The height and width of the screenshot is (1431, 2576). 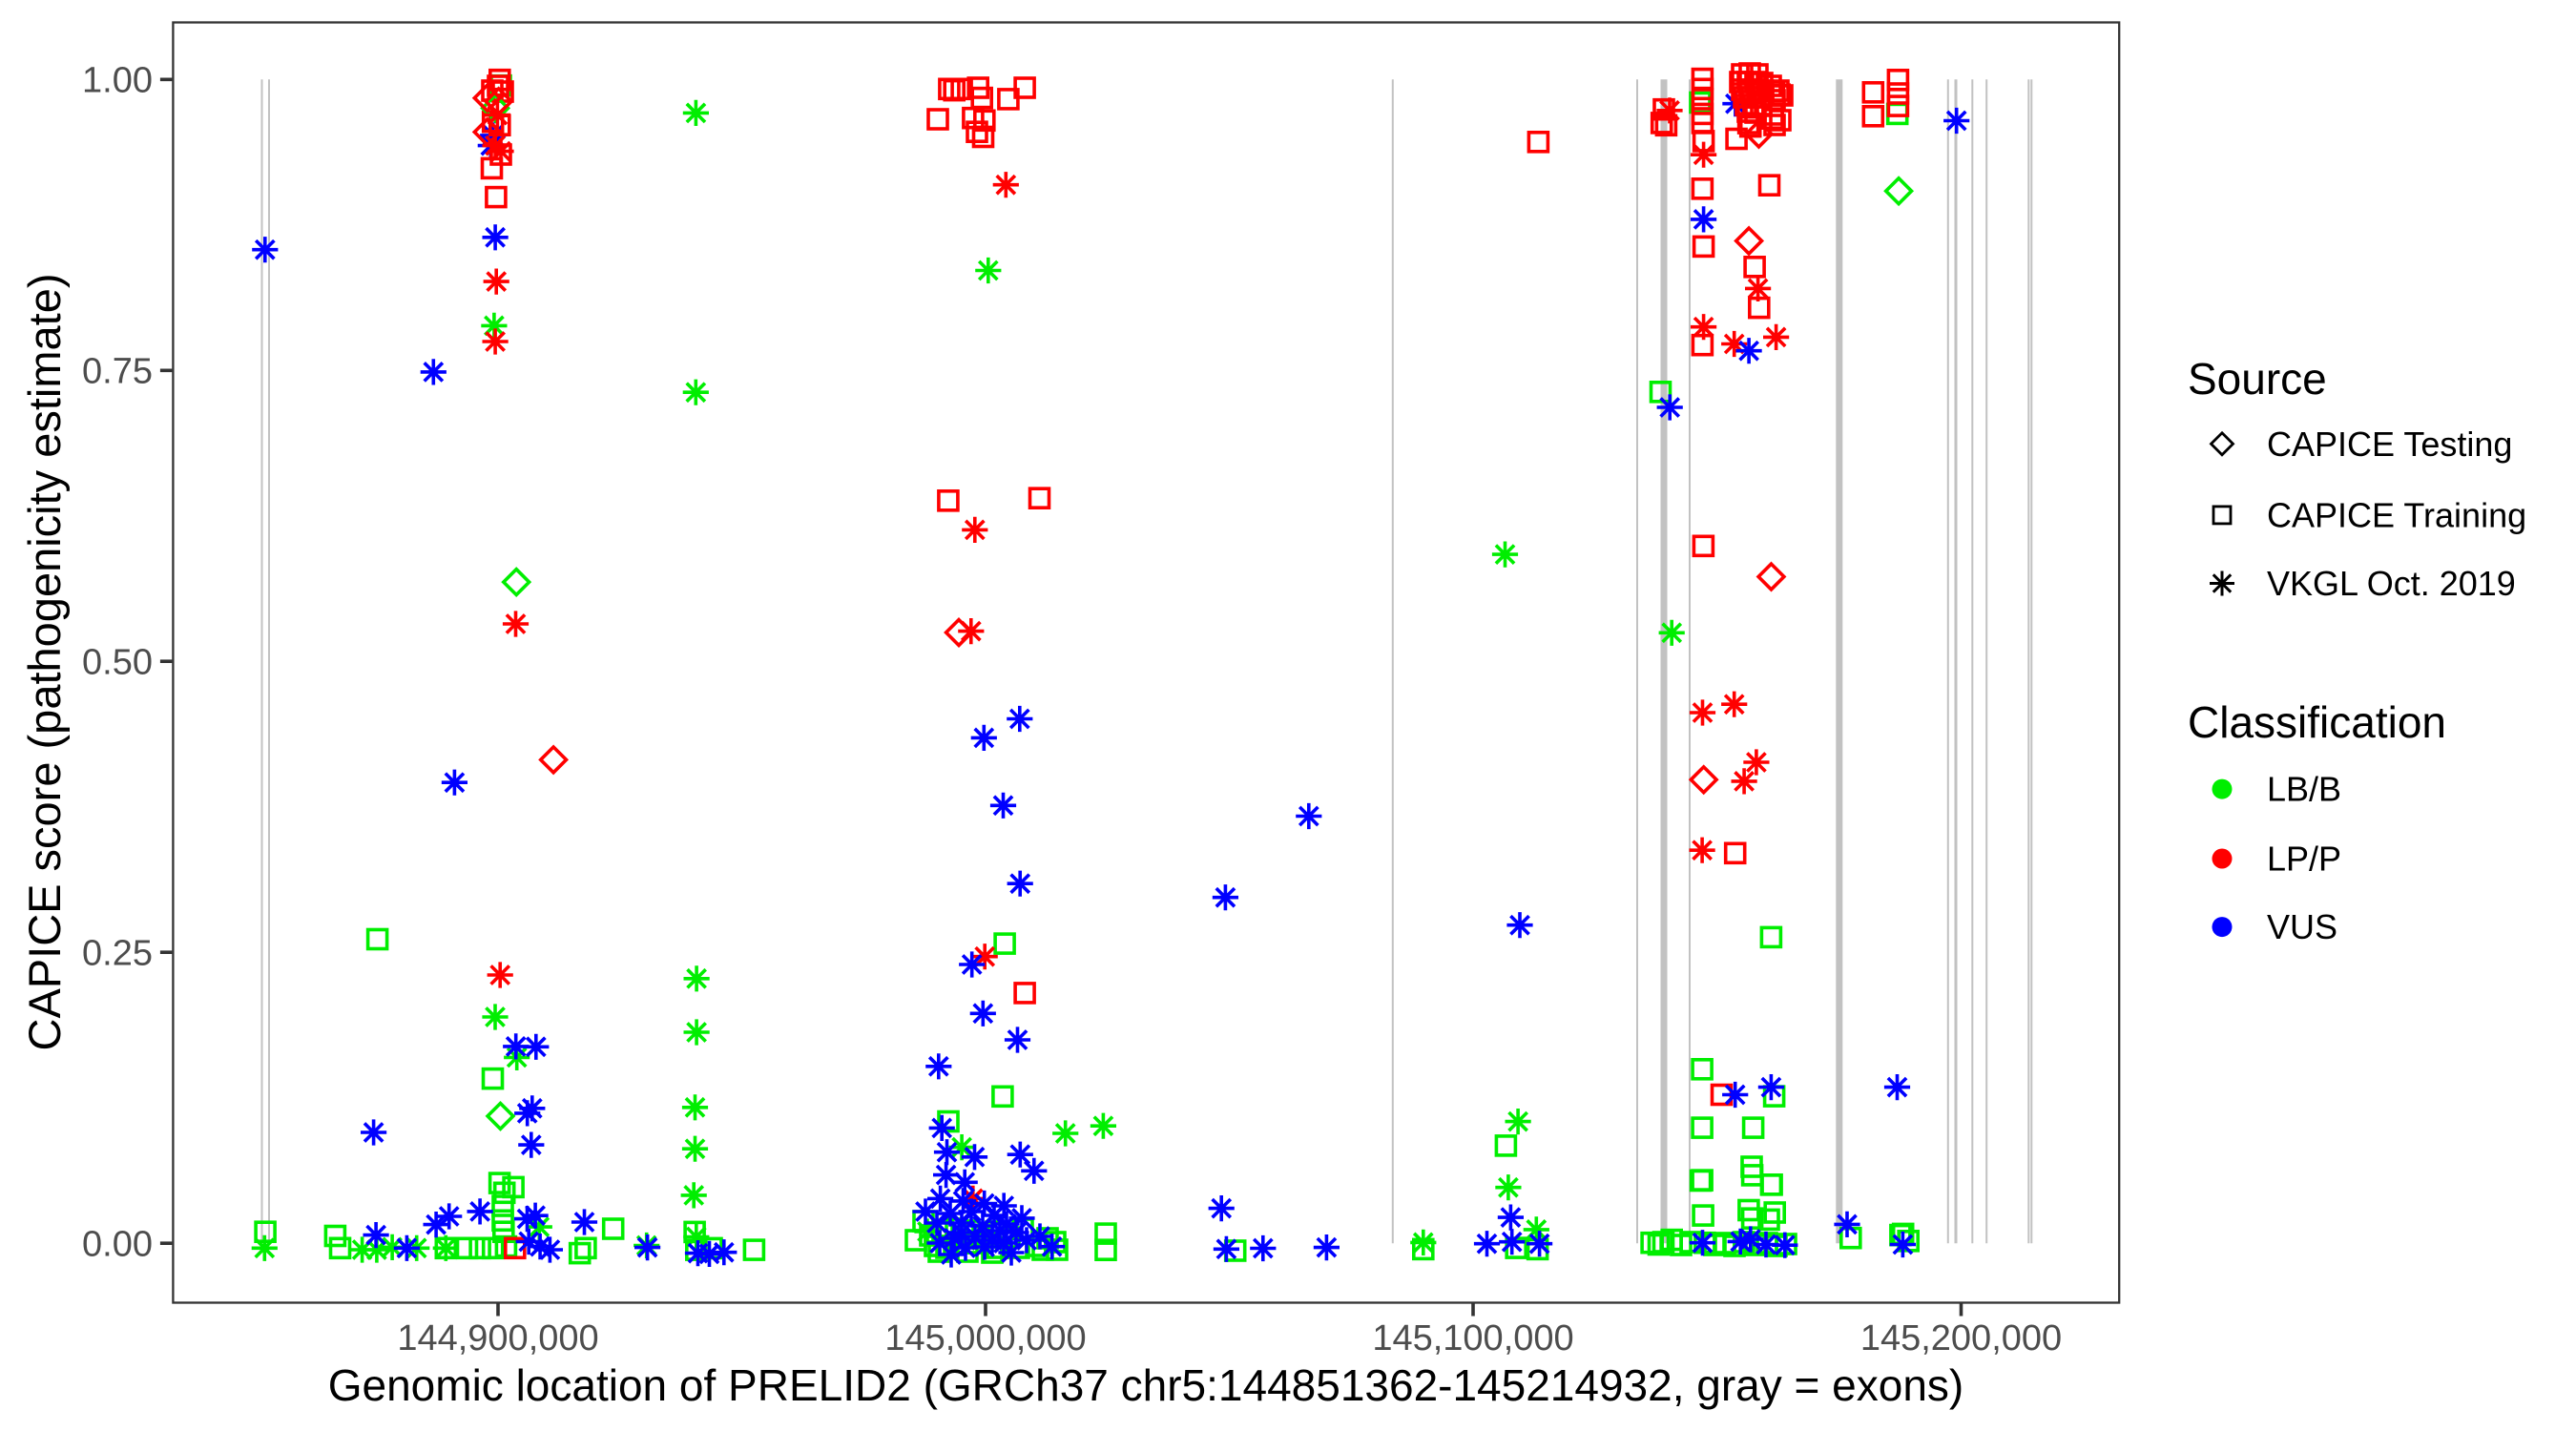 What do you see at coordinates (117, 954) in the screenshot?
I see `svg-text: 0.25` at bounding box center [117, 954].